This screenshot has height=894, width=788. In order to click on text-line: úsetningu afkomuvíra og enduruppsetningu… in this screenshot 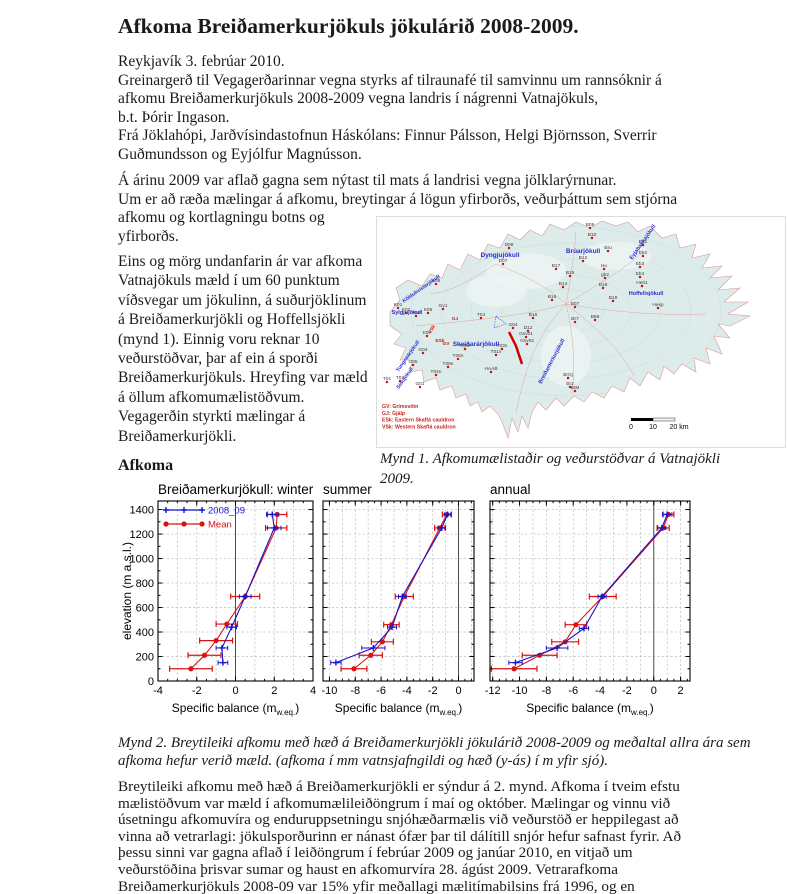, I will do `click(398, 820)`.